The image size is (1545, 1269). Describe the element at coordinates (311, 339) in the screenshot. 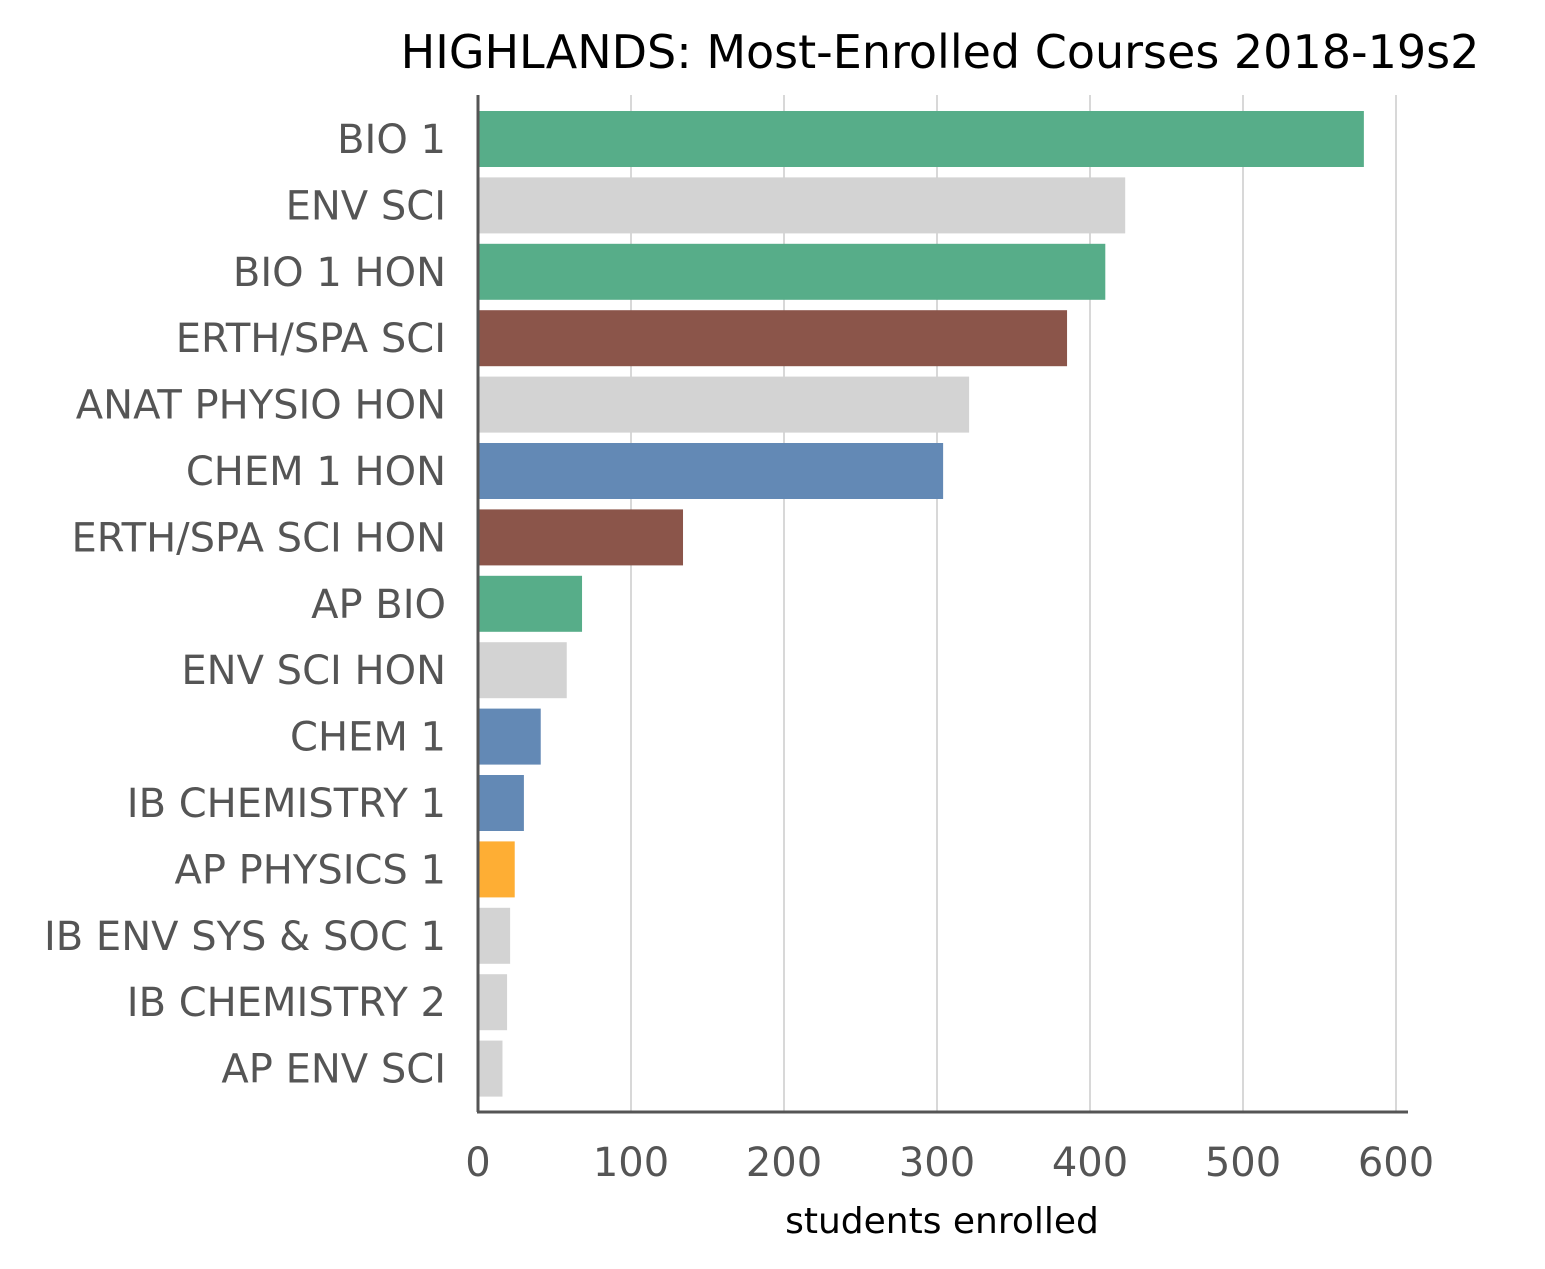

I see `category-label-erth-spa-sci: ERTH/SPA SCI` at that location.